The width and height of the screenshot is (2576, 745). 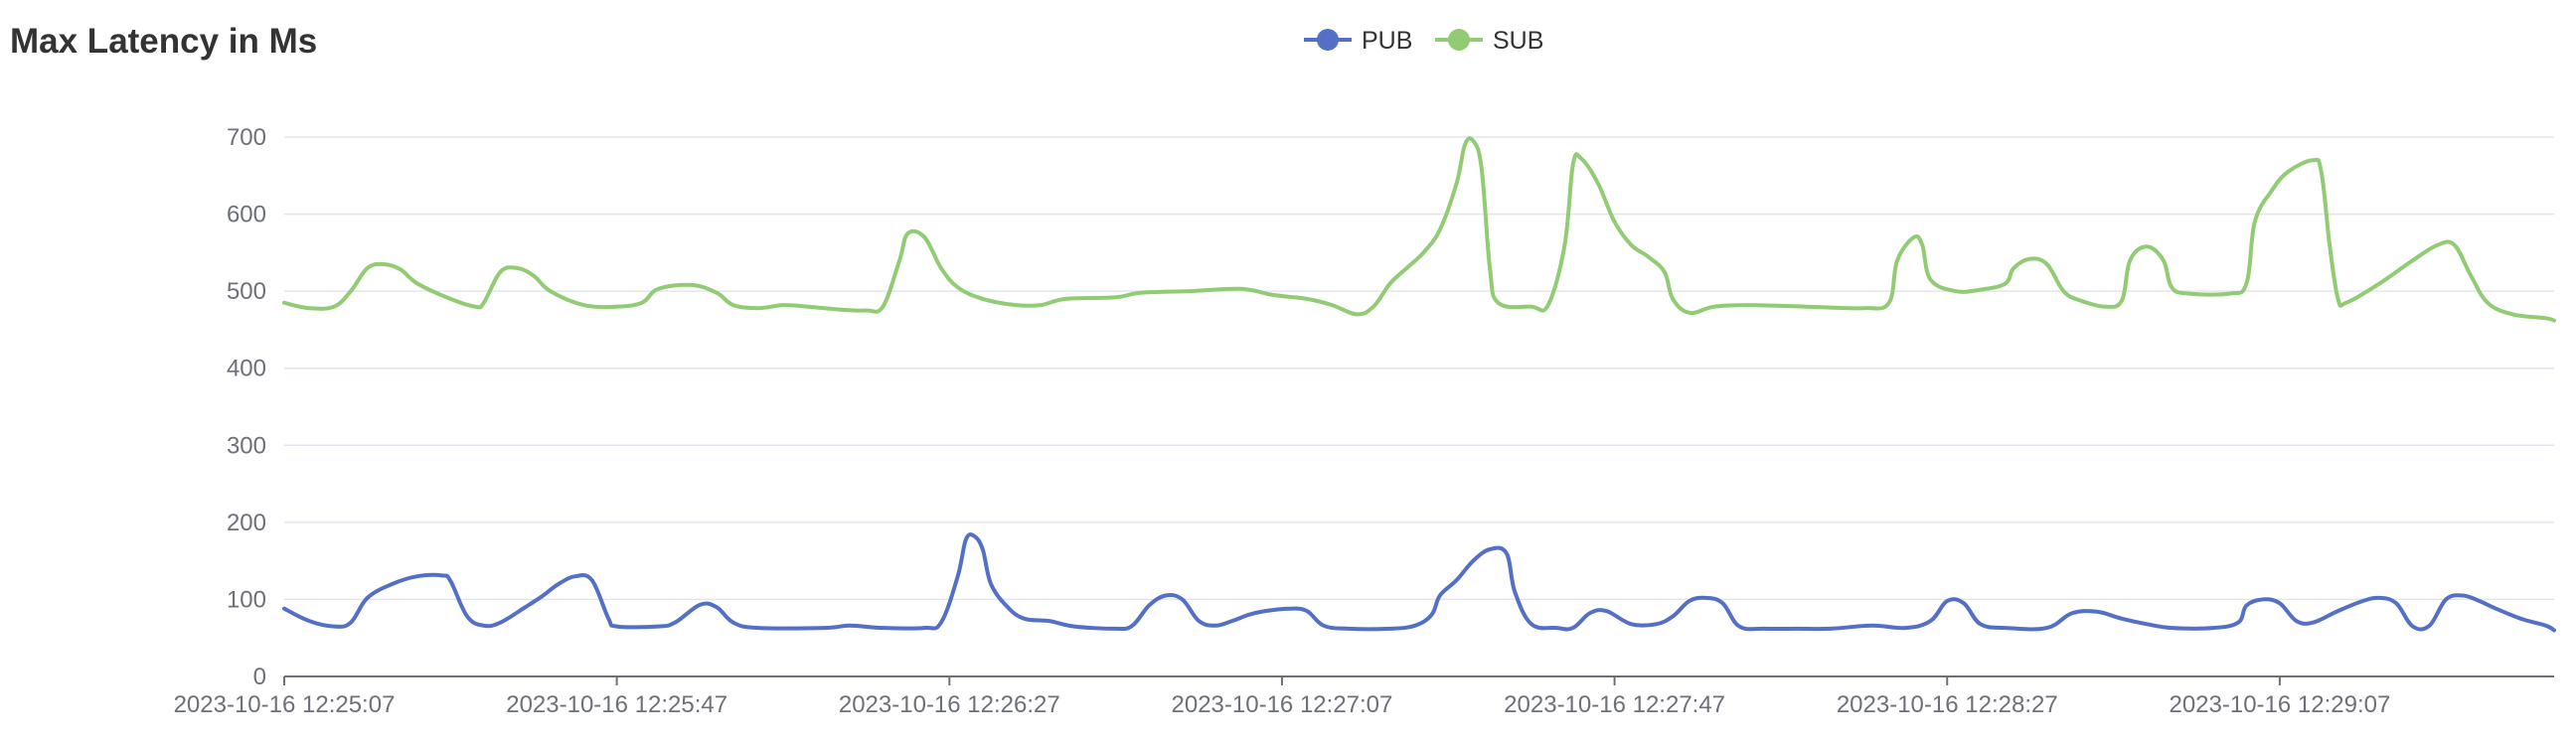 I want to click on x-tick-label: 2023-10-16 12:29:07, so click(x=2279, y=704).